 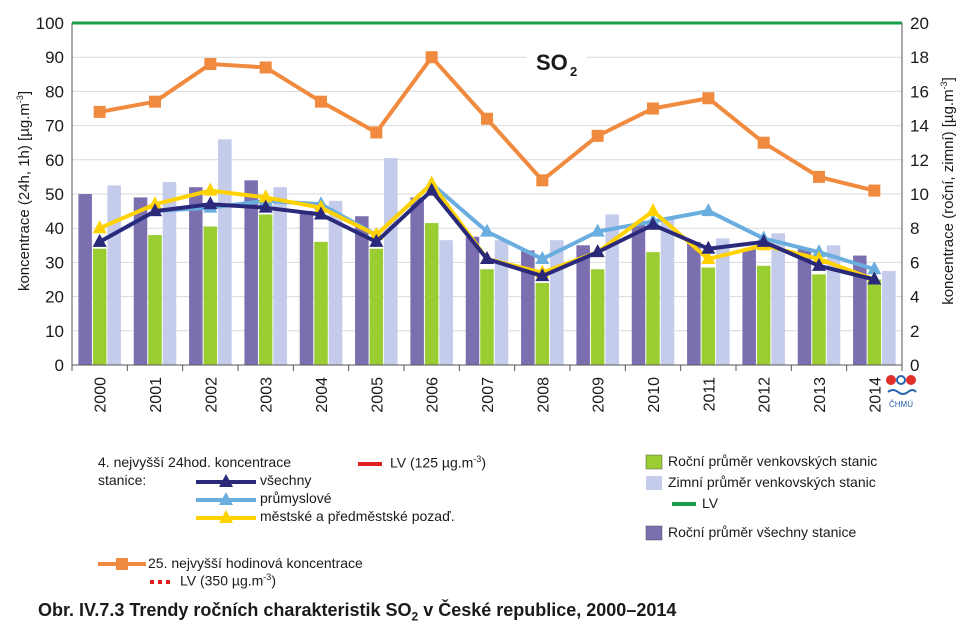 I want to click on y-right-tick-label: 4, so click(x=914, y=297).